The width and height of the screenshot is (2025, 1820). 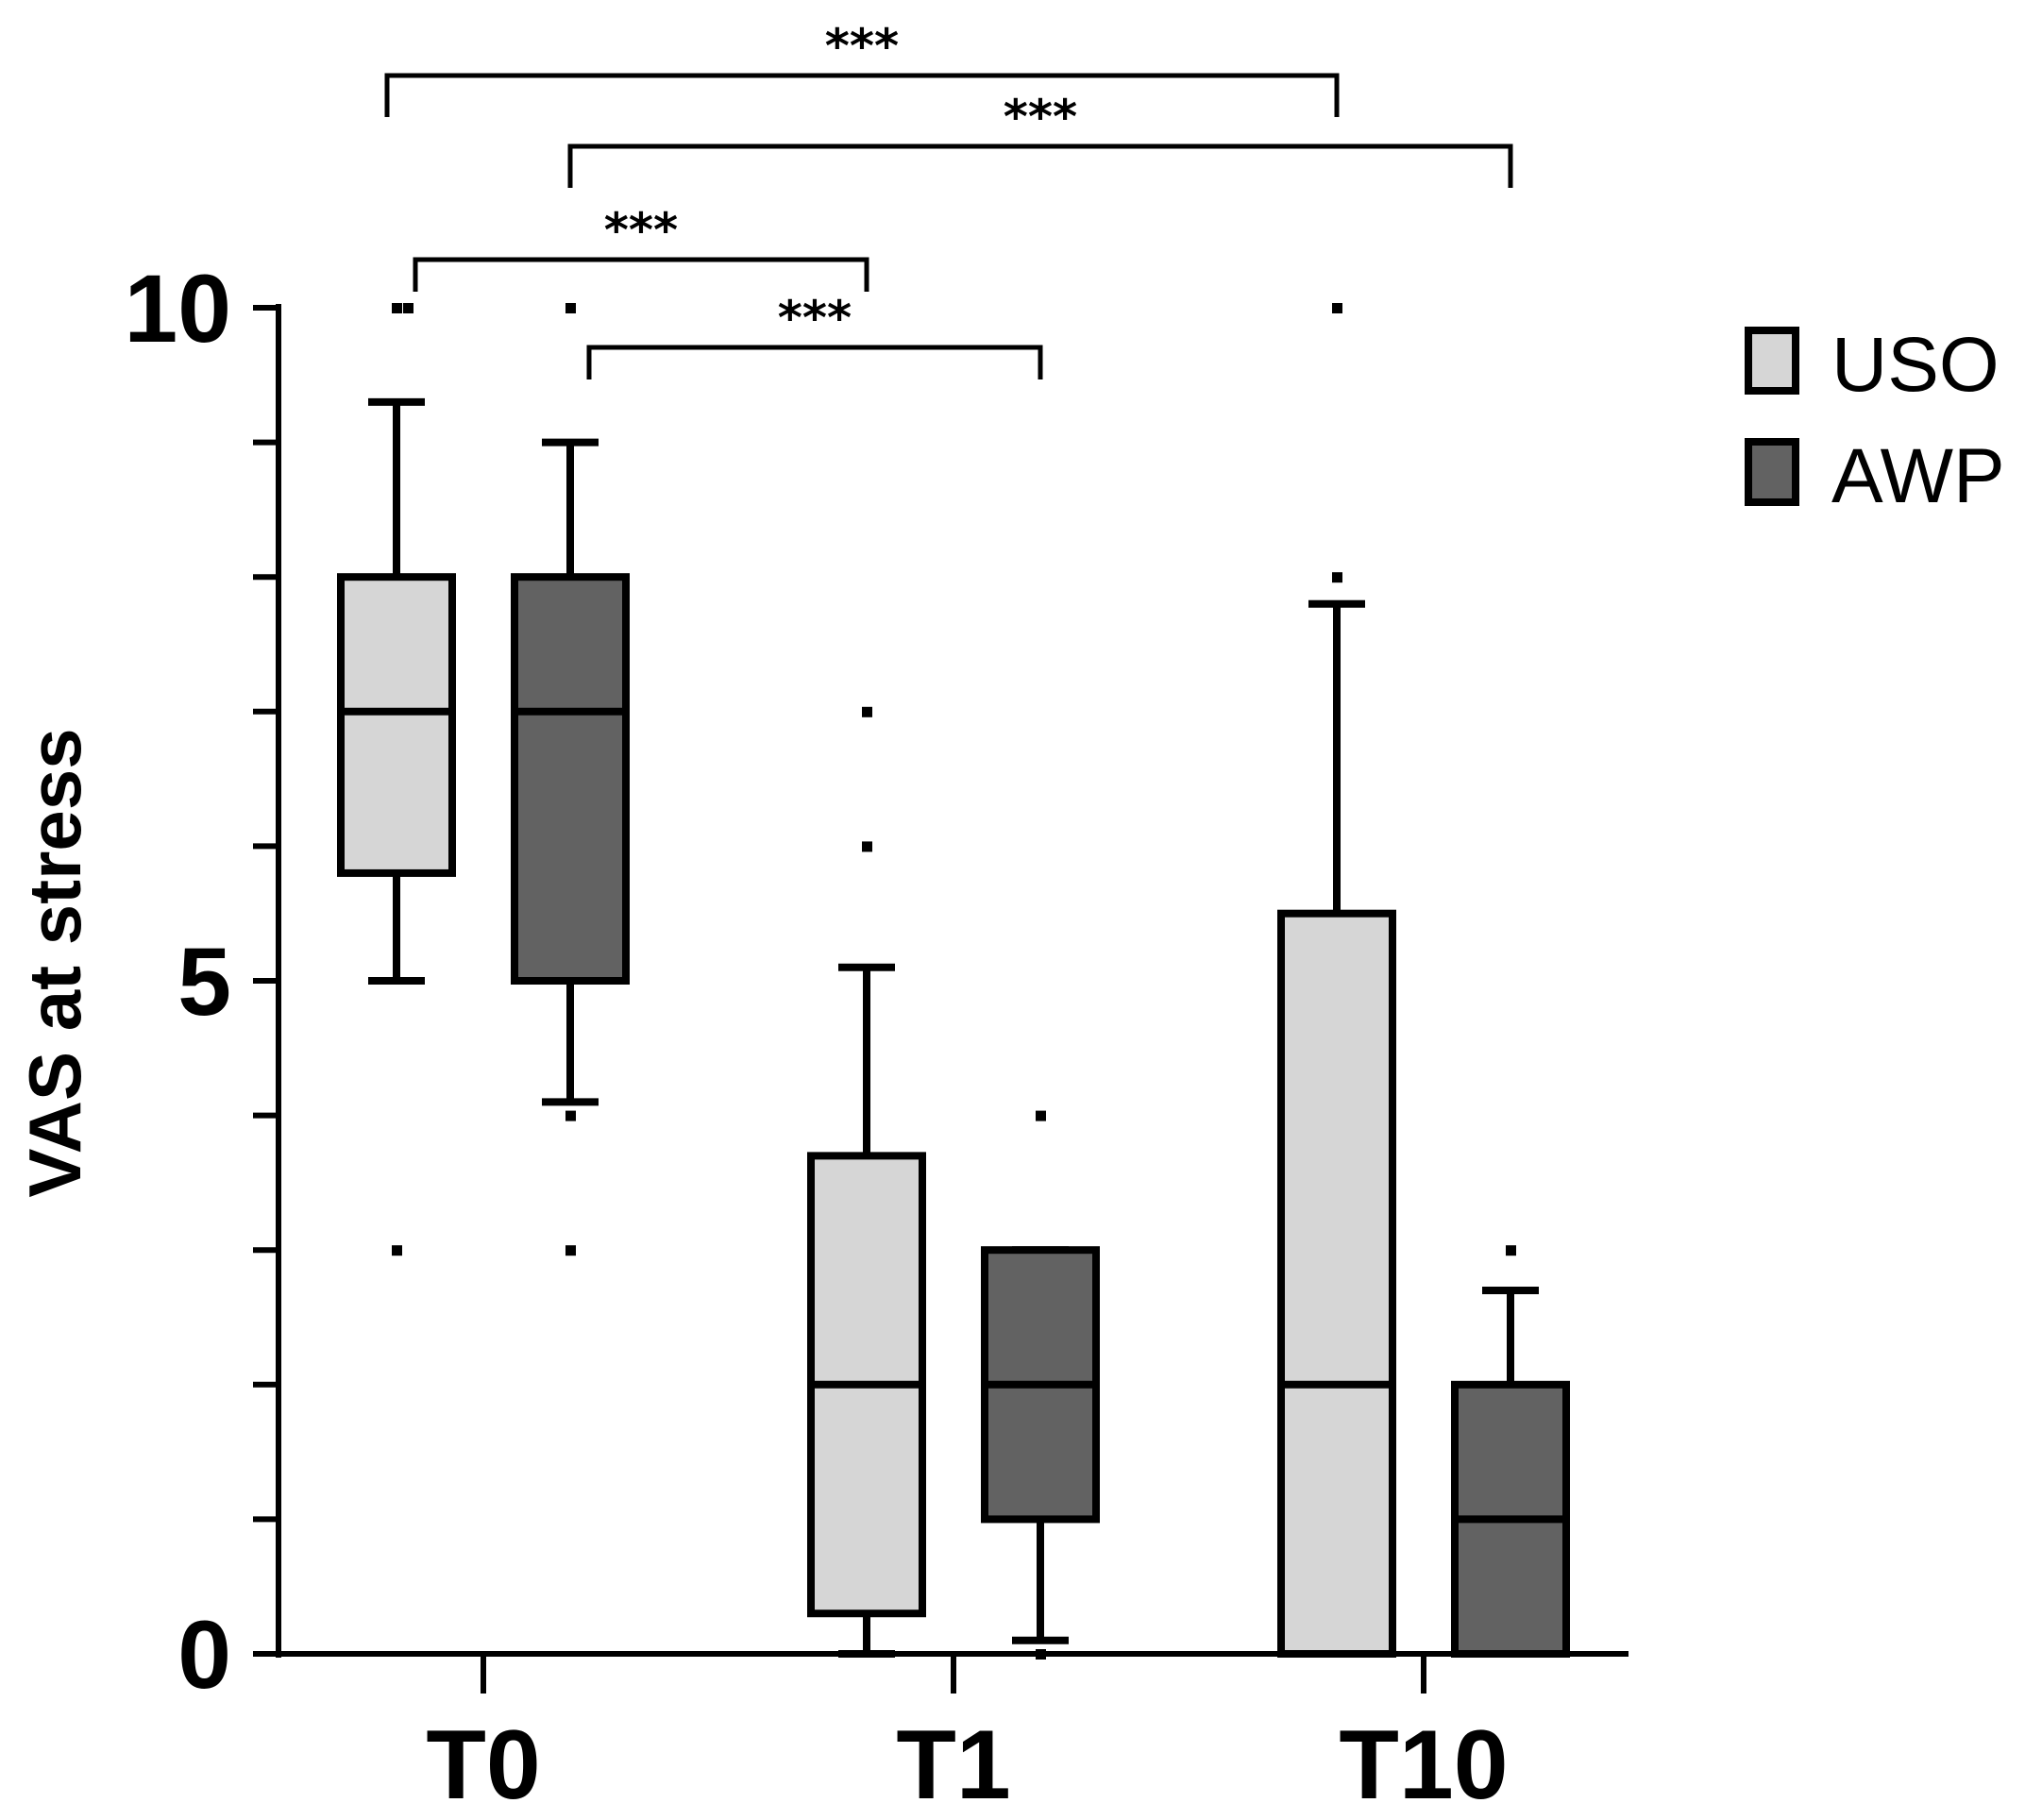 I want to click on x-tick-label-t0: T0, so click(x=483, y=1765).